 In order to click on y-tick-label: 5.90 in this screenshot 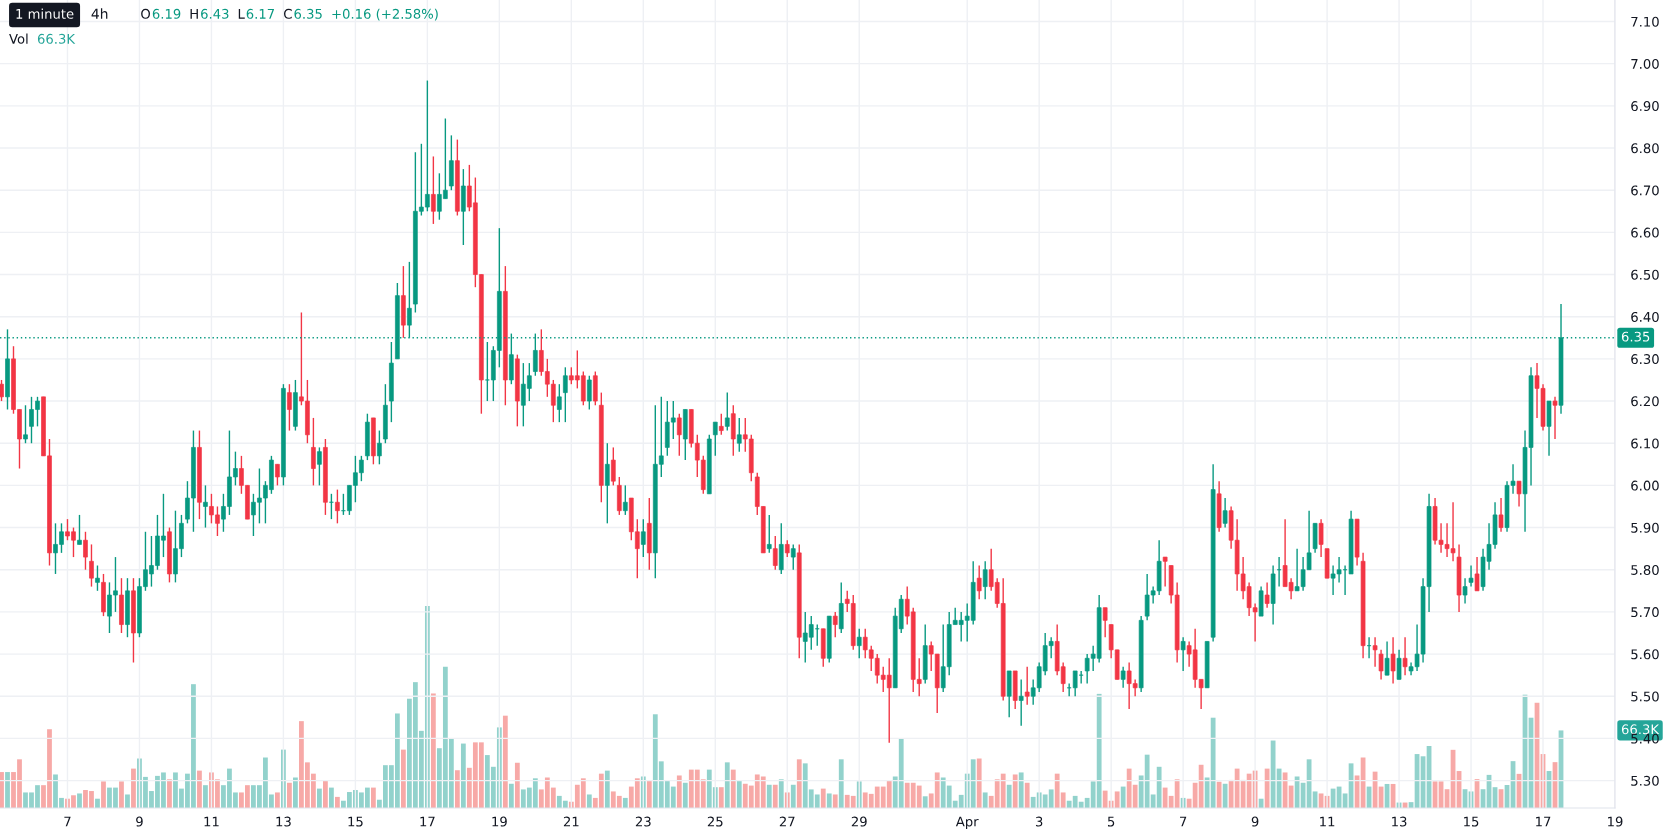, I will do `click(1645, 527)`.